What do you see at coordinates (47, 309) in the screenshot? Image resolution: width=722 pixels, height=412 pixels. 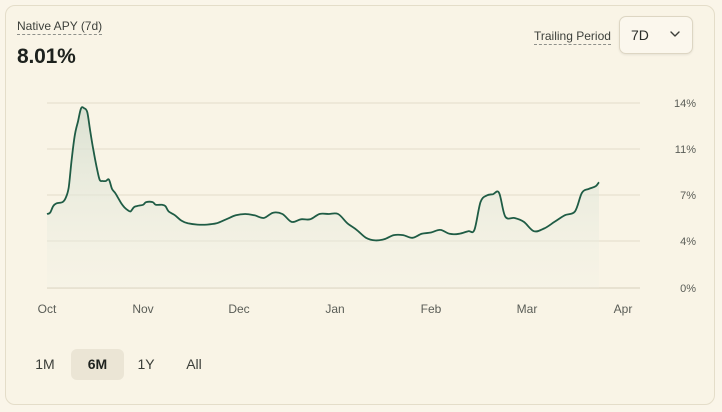 I see `x-tick-label: Oct` at bounding box center [47, 309].